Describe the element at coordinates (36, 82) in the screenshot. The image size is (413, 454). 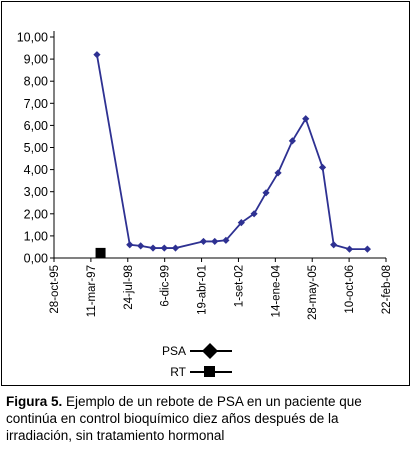
I see `y-tick-label: 8,00` at that location.